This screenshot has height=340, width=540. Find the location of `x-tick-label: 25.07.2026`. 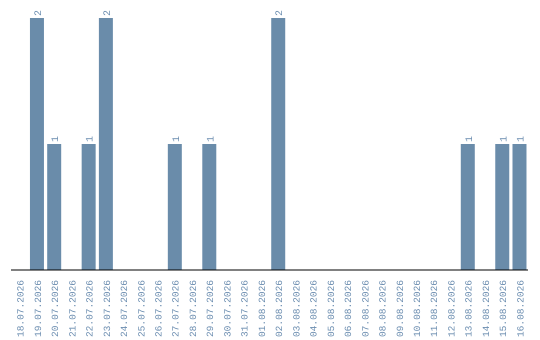

x-tick-label: 25.07.2026 is located at coordinates (142, 309).